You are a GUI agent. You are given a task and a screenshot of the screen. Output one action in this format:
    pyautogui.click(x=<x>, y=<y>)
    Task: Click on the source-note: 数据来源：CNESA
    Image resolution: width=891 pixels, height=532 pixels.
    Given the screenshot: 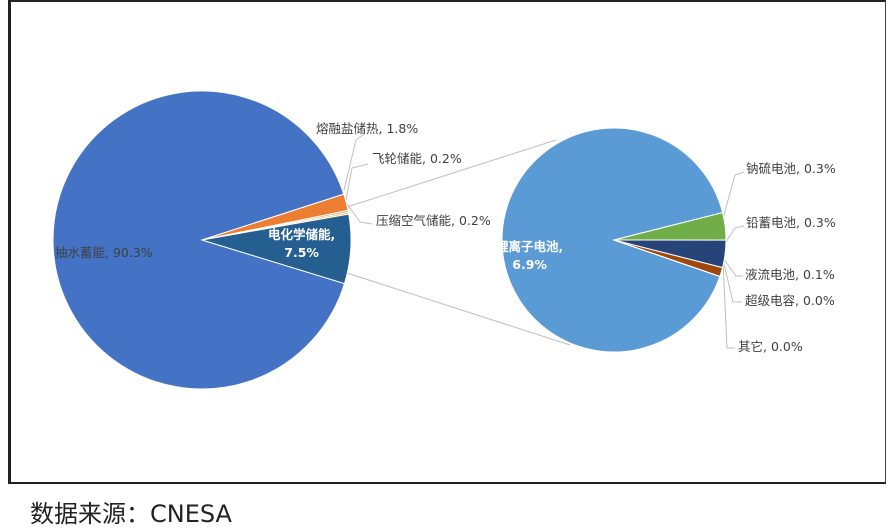 What is the action you would take?
    pyautogui.click(x=131, y=514)
    